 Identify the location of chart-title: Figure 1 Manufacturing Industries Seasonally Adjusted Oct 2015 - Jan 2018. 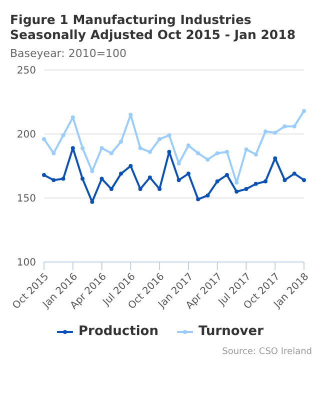
(153, 26).